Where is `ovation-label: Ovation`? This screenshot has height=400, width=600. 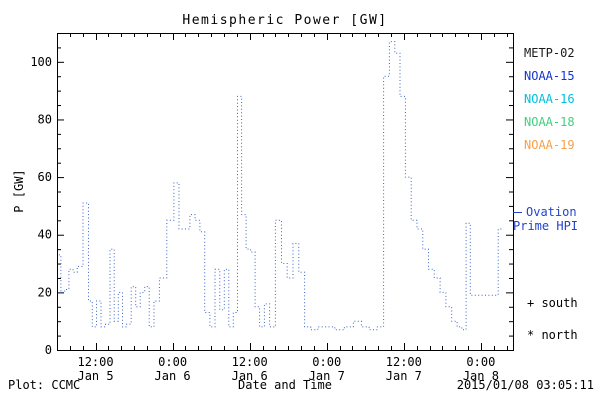 ovation-label: Ovation is located at coordinates (551, 212).